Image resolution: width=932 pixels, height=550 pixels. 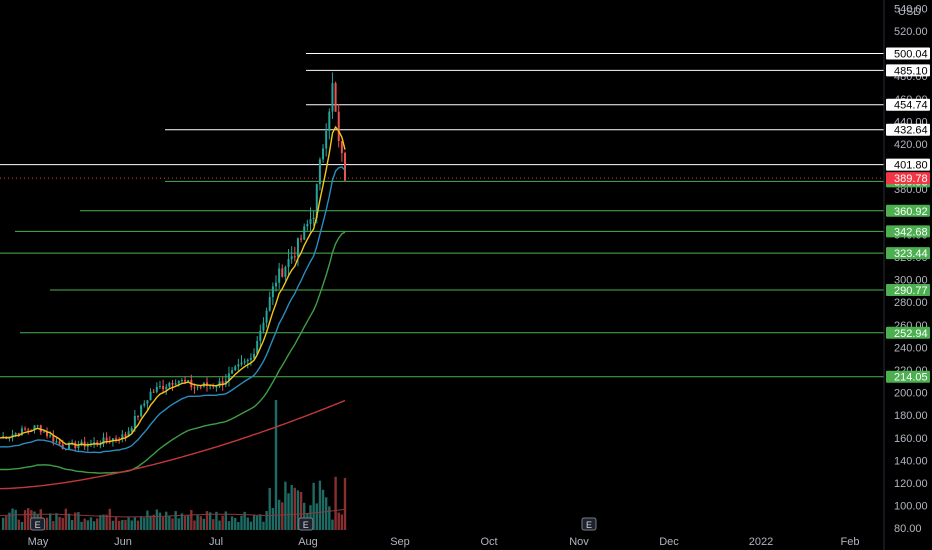 What do you see at coordinates (850, 542) in the screenshot?
I see `x-tick-label: Feb` at bounding box center [850, 542].